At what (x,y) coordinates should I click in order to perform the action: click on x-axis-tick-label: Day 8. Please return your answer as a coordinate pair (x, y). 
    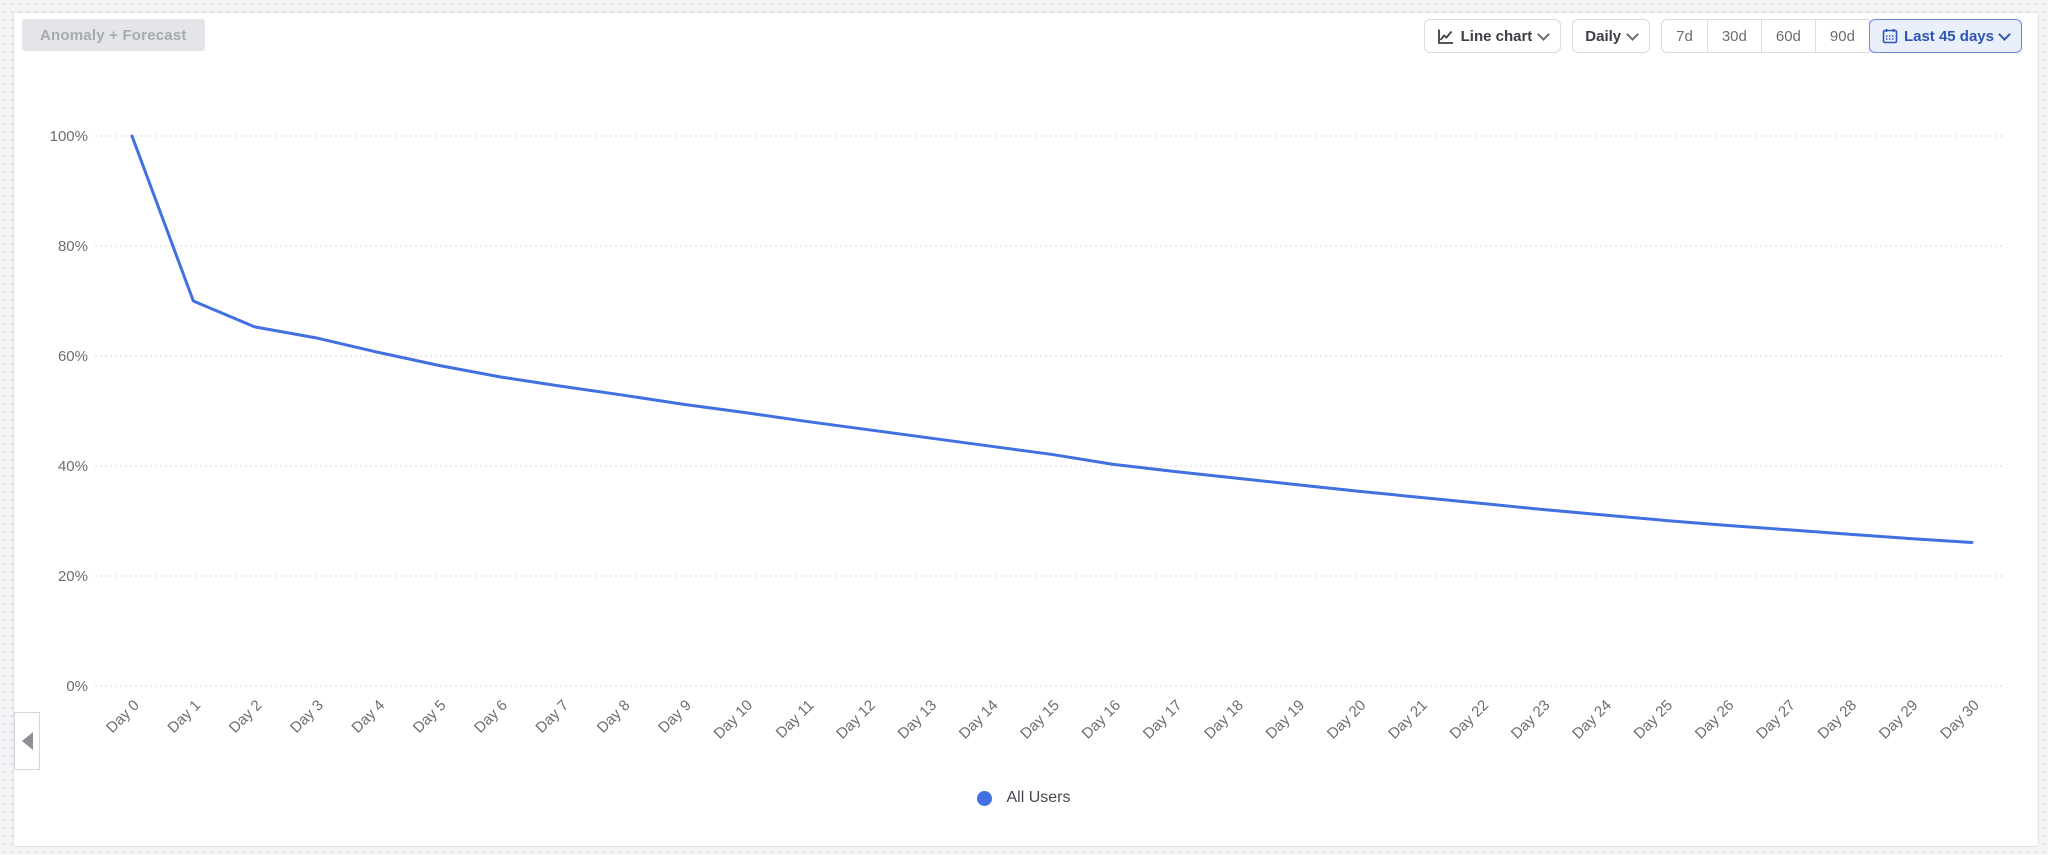
    Looking at the image, I should click on (614, 717).